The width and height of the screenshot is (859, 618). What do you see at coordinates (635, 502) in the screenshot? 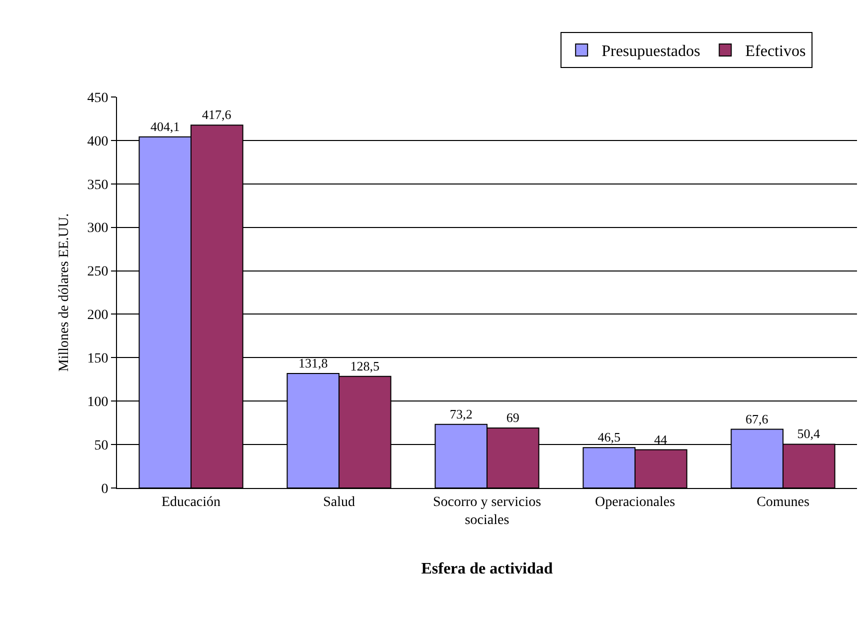
I see `x-tick-label: Operacionales` at bounding box center [635, 502].